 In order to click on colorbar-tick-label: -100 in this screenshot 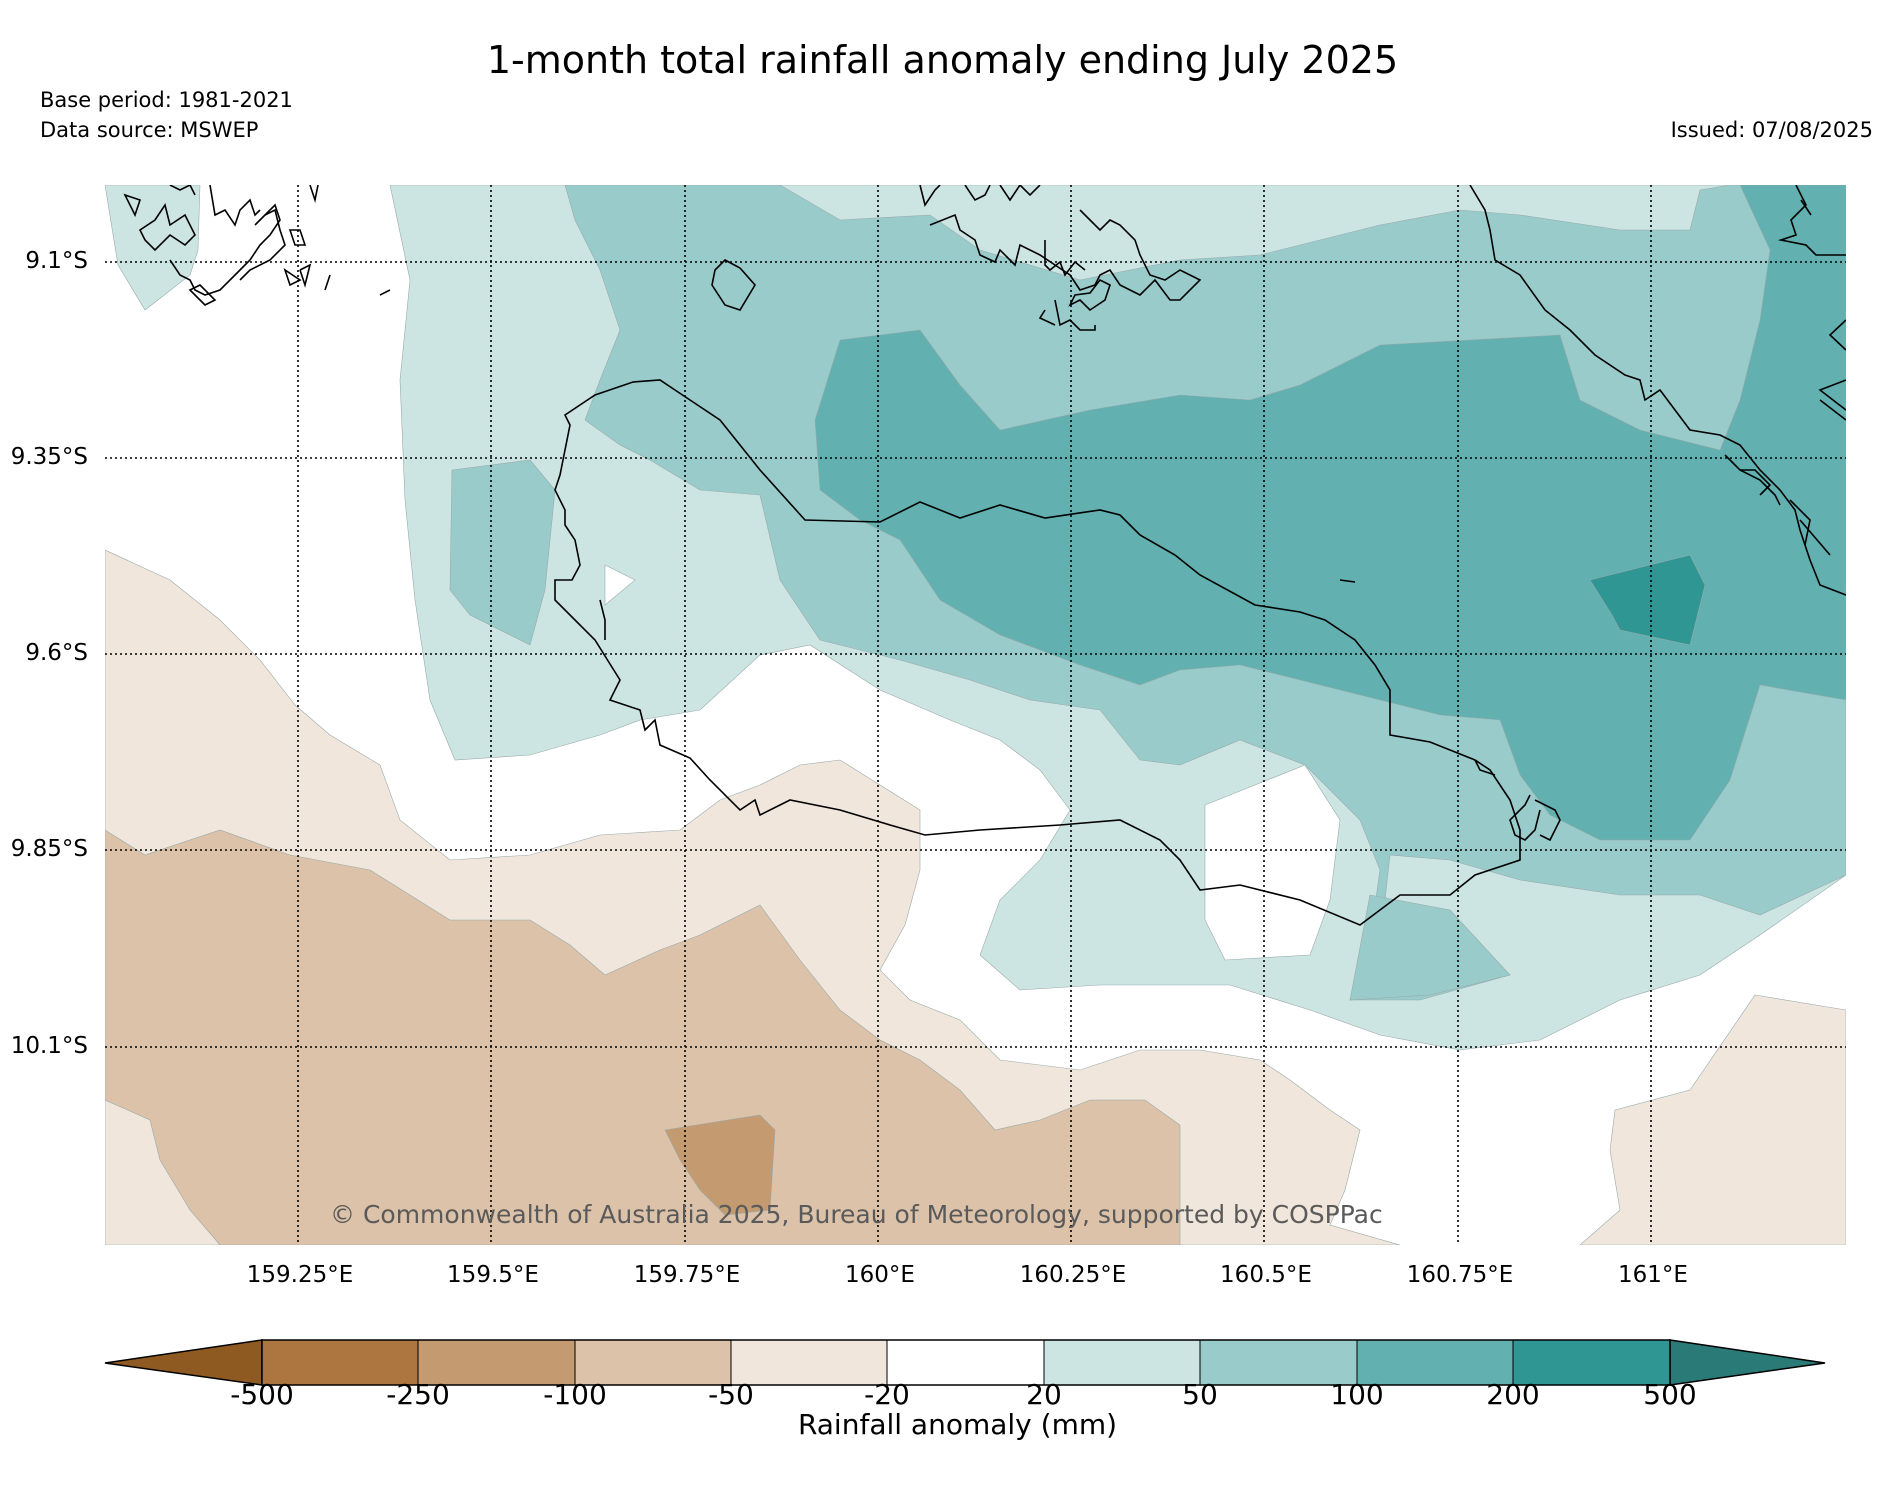, I will do `click(575, 1394)`.